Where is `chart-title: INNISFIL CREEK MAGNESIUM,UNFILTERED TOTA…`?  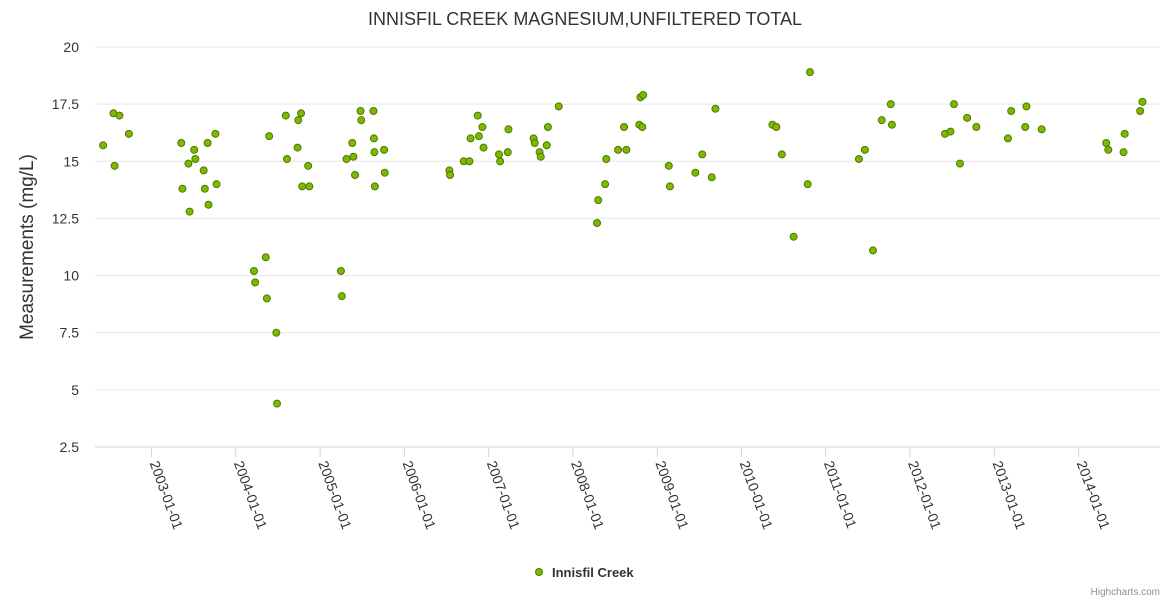
chart-title: INNISFIL CREEK MAGNESIUM,UNFILTERED TOTA… is located at coordinates (585, 19).